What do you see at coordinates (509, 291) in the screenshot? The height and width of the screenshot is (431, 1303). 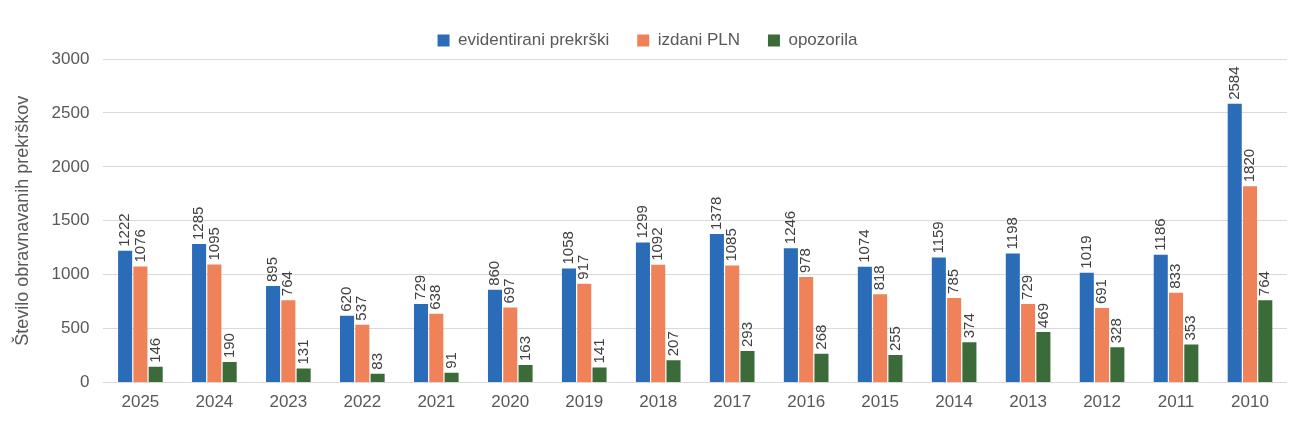 I see `data-label: 697` at bounding box center [509, 291].